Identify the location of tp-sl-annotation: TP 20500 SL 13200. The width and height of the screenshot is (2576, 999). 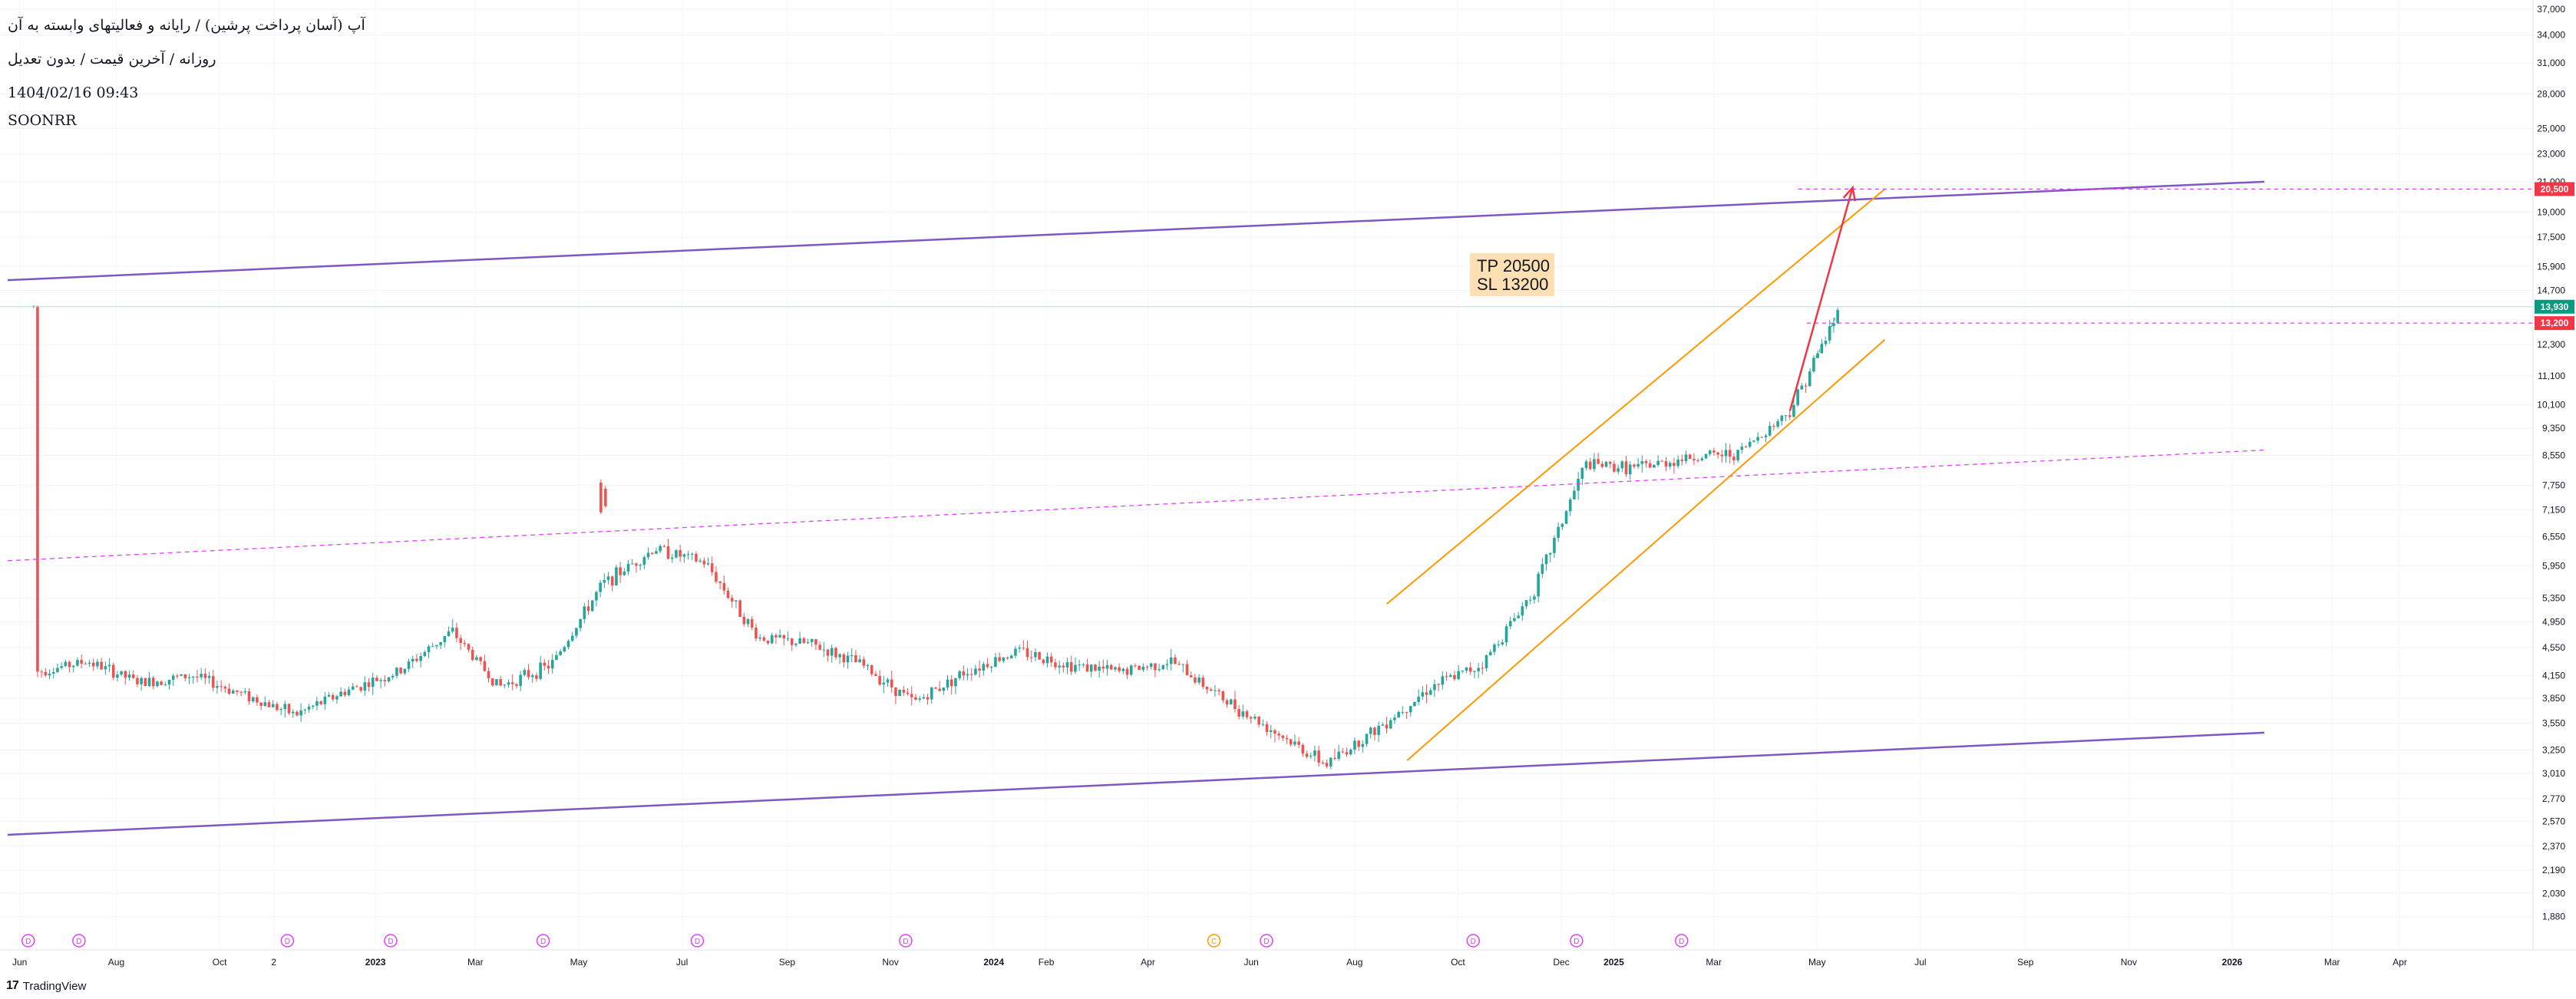
(1512, 274).